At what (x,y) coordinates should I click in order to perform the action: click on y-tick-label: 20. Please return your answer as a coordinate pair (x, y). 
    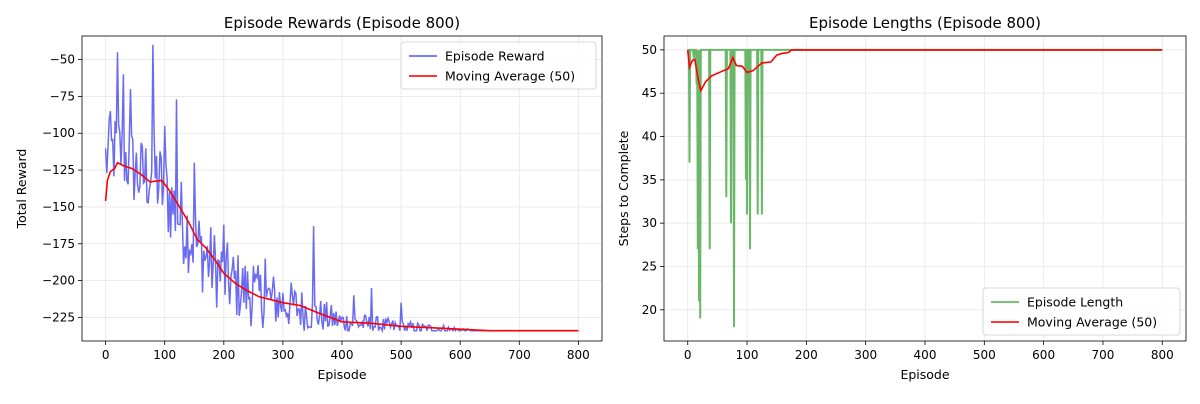
    Looking at the image, I should click on (649, 310).